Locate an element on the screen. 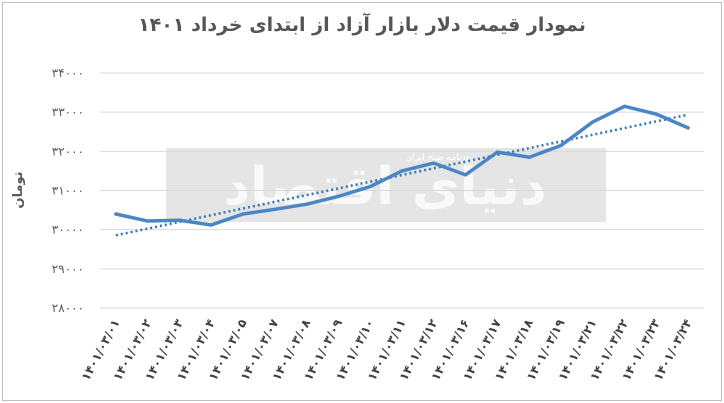 The width and height of the screenshot is (724, 403). y-tick-label: ۲۹۰۰۰ is located at coordinates (68, 269).